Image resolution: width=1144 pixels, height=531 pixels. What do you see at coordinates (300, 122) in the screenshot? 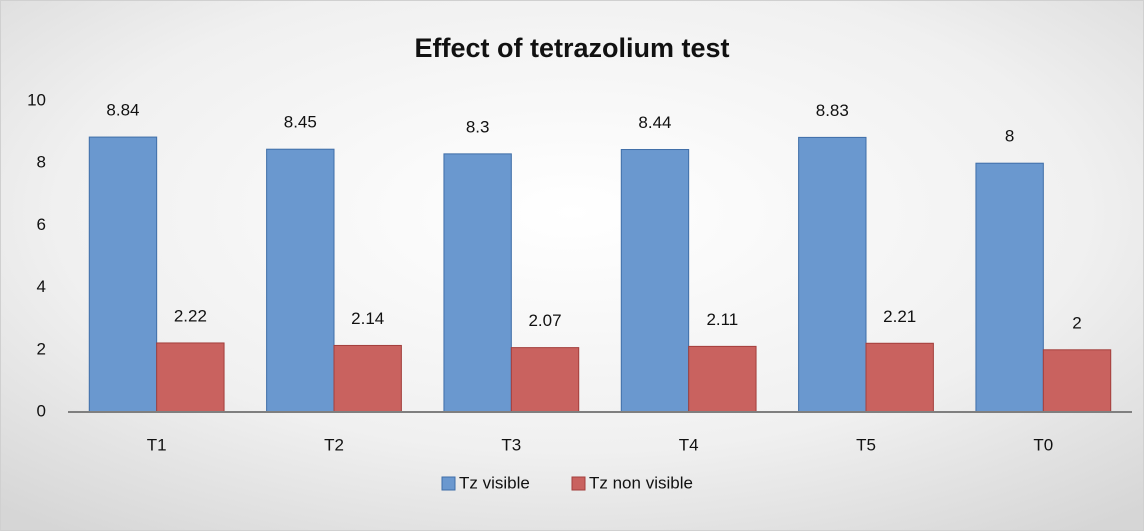
I see `data-label: 8.45` at bounding box center [300, 122].